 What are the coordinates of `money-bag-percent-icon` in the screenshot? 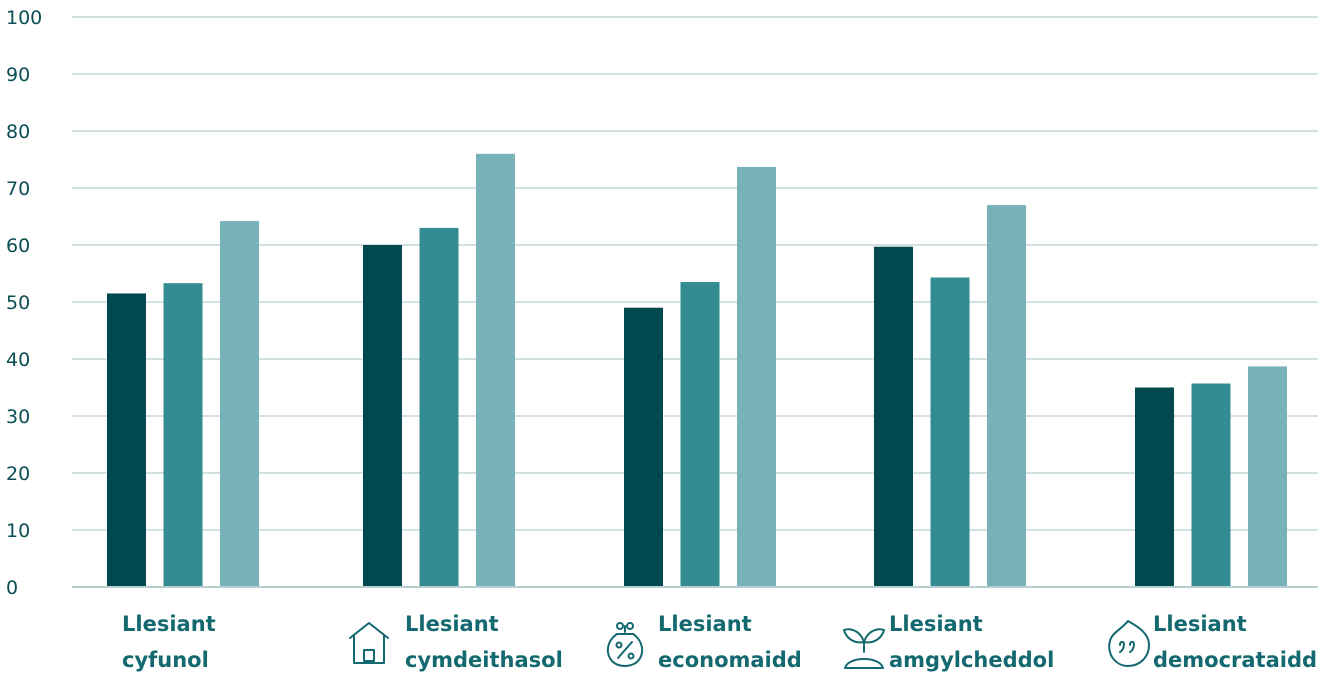 It's located at (625, 644).